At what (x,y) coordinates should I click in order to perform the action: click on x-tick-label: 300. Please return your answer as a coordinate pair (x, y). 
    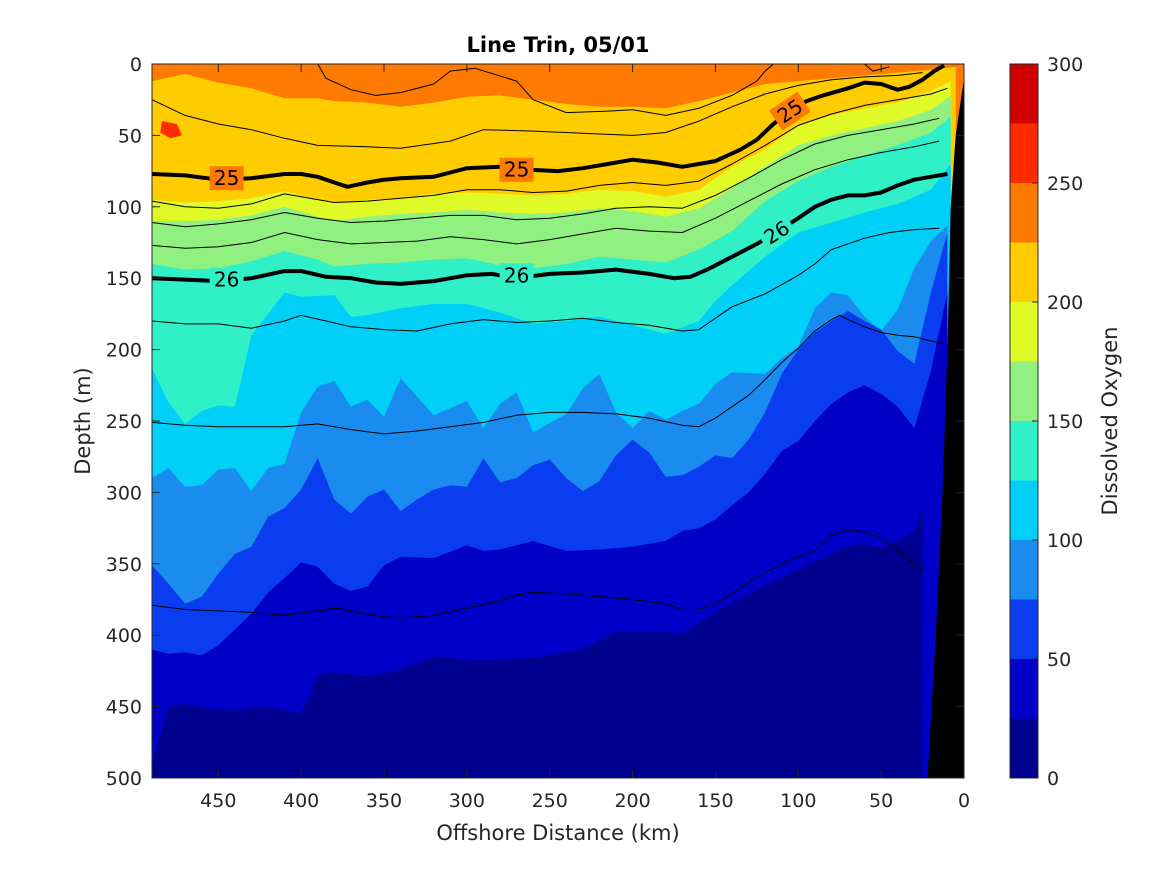
    Looking at the image, I should click on (467, 801).